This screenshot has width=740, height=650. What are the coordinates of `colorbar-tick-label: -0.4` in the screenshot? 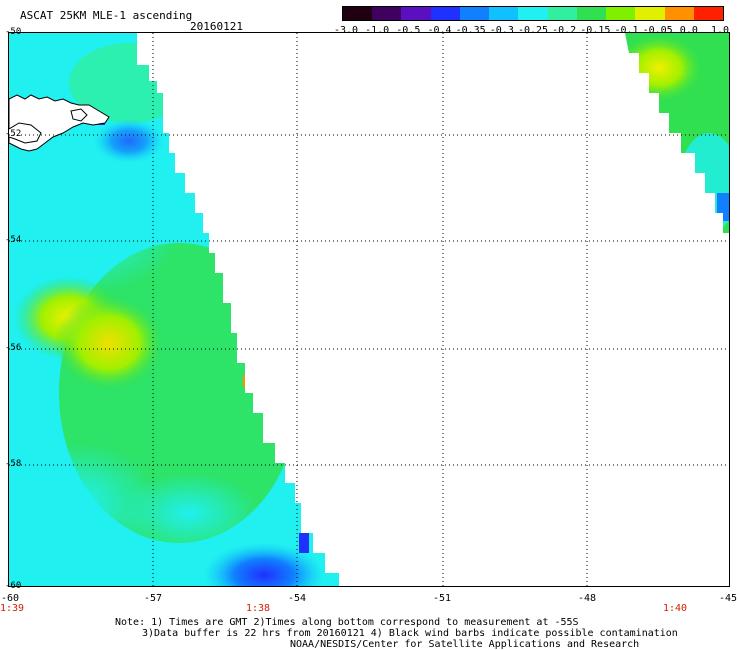 It's located at (439, 30).